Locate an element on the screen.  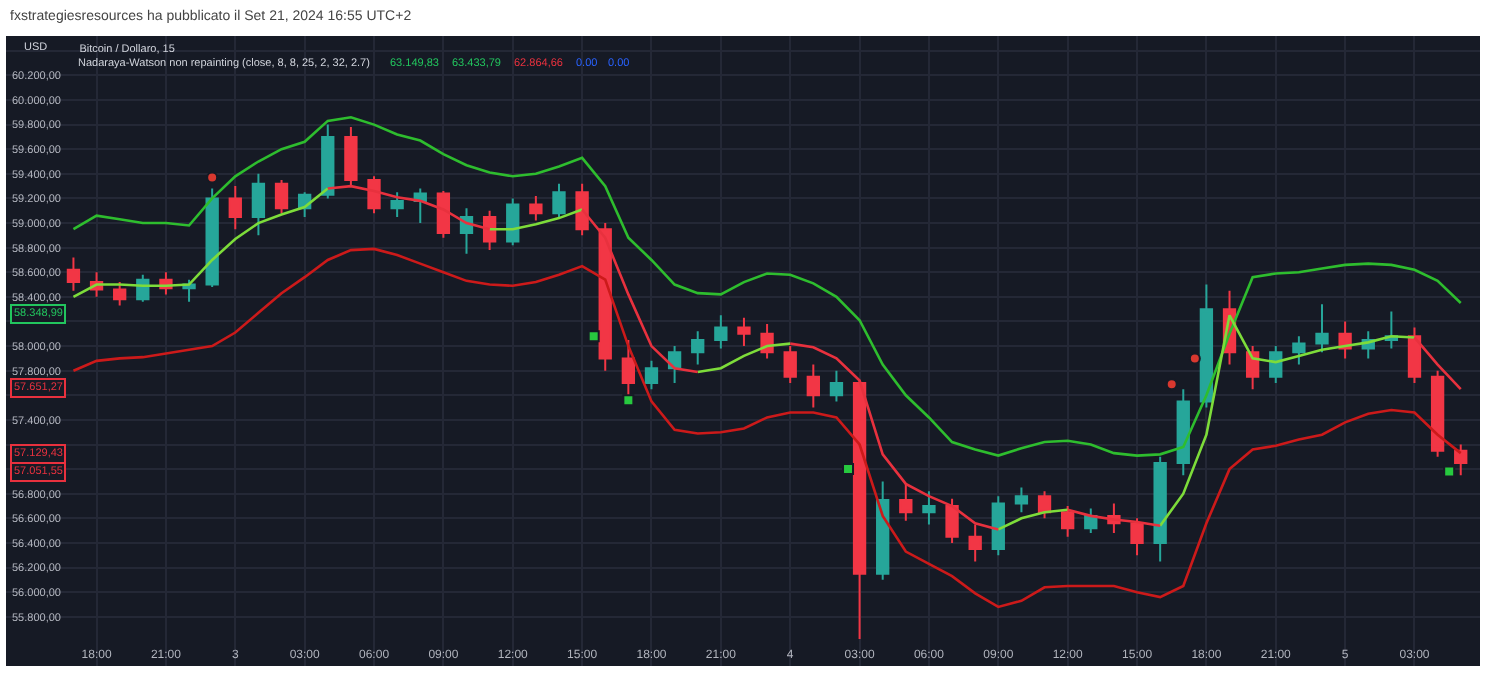
point is located at coordinates (848, 469).